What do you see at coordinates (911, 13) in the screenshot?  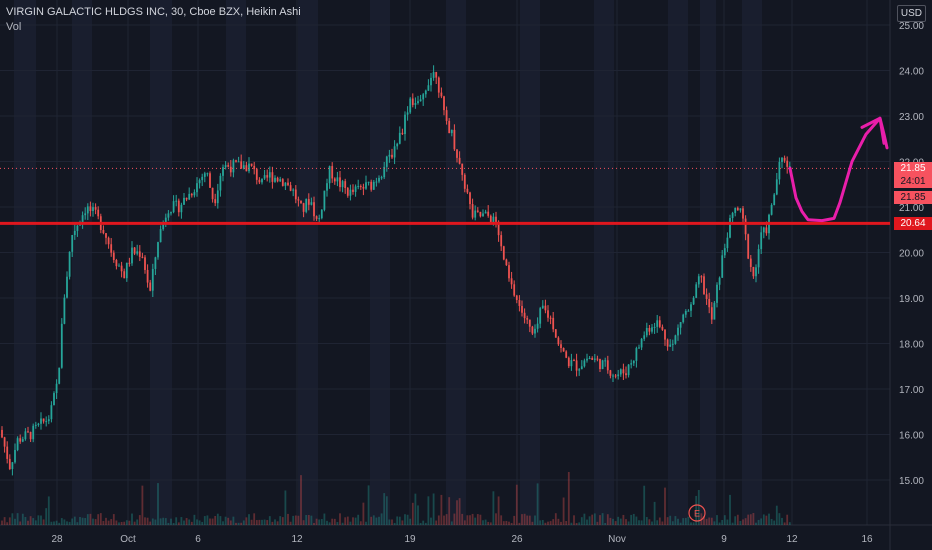 I see `currency-label: USD` at bounding box center [911, 13].